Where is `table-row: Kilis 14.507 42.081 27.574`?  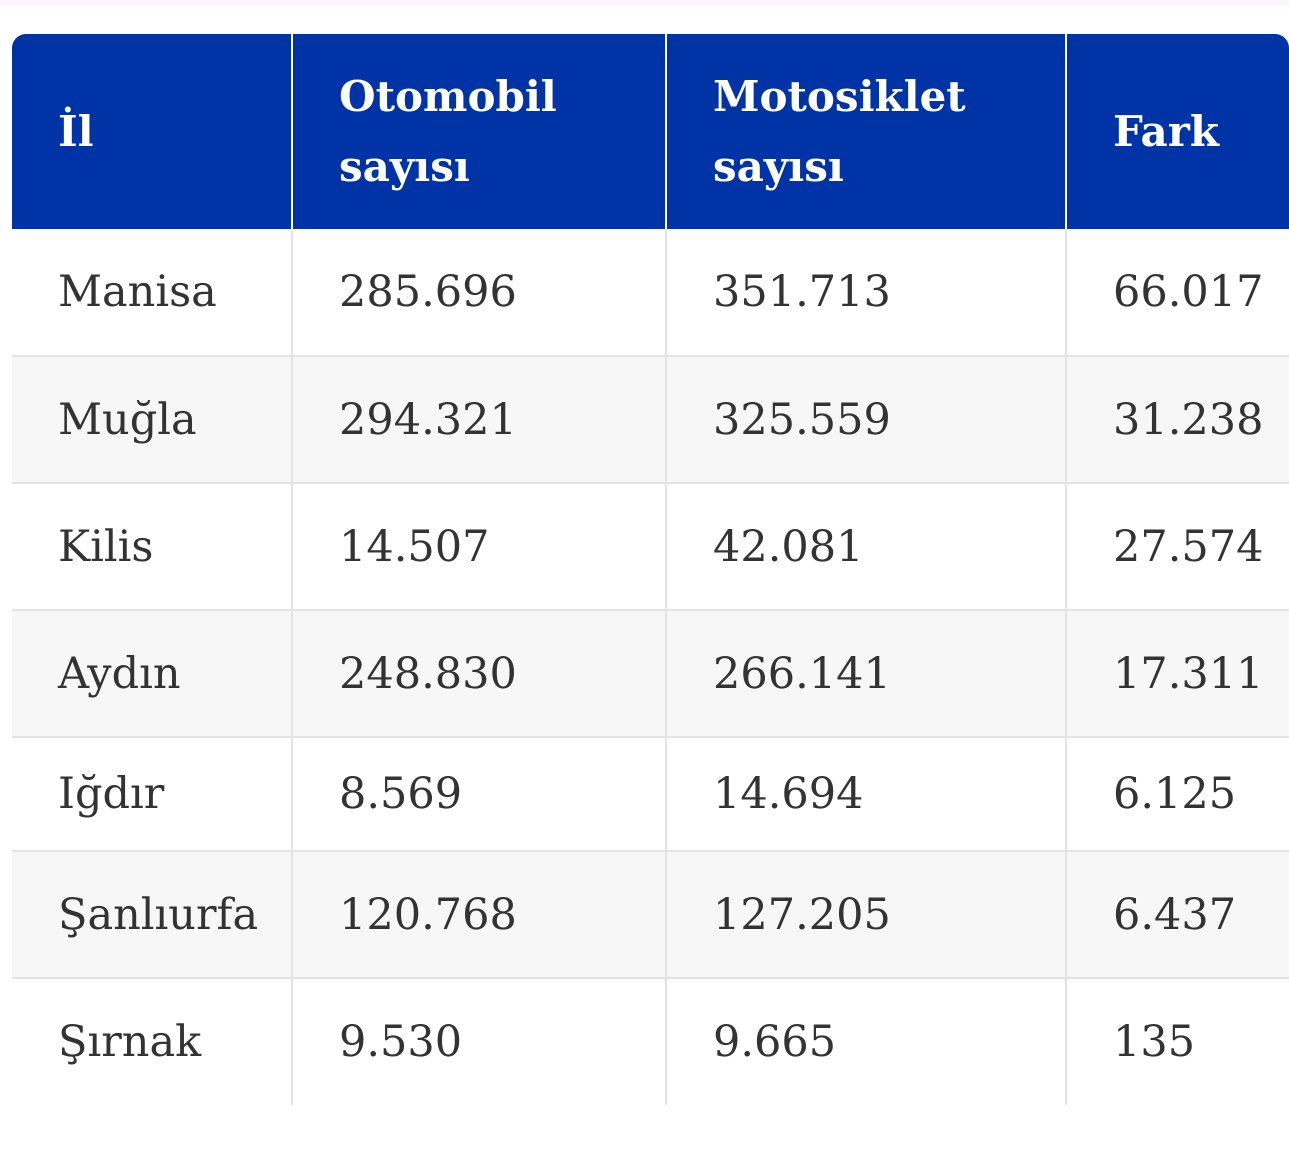 table-row: Kilis 14.507 42.081 27.574 is located at coordinates (650, 547).